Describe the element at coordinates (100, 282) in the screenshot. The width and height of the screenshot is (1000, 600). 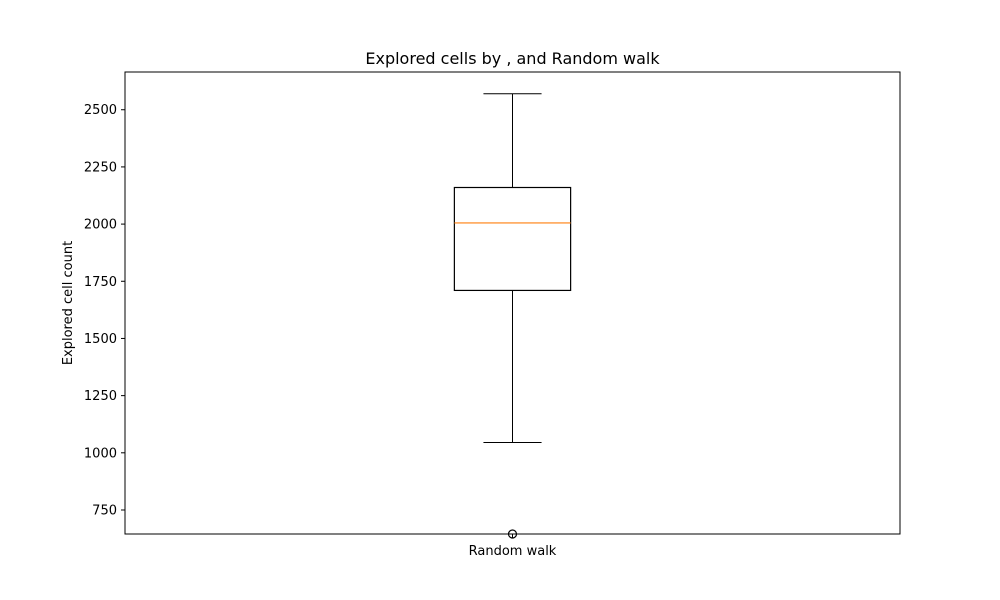
I see `y-tick-label: 1750` at that location.